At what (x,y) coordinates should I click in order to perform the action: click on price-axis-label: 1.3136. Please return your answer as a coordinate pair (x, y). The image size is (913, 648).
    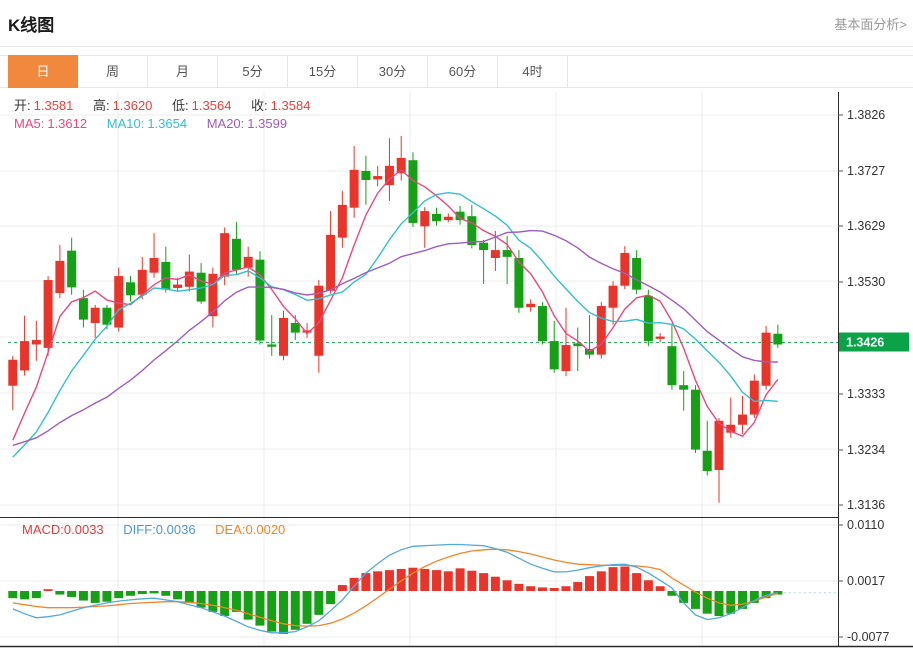
    Looking at the image, I should click on (866, 505).